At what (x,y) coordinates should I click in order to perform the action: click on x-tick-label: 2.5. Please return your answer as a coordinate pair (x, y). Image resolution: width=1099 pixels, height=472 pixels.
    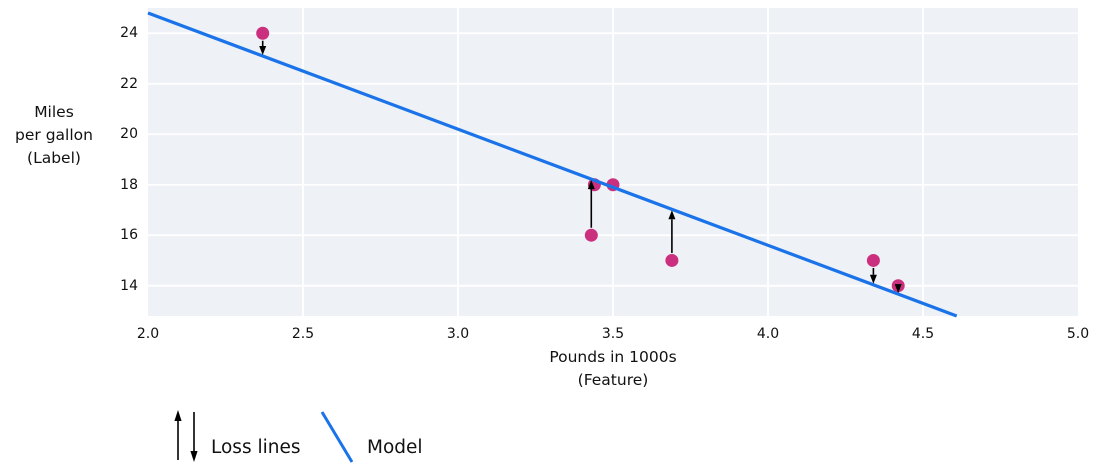
    Looking at the image, I should click on (303, 334).